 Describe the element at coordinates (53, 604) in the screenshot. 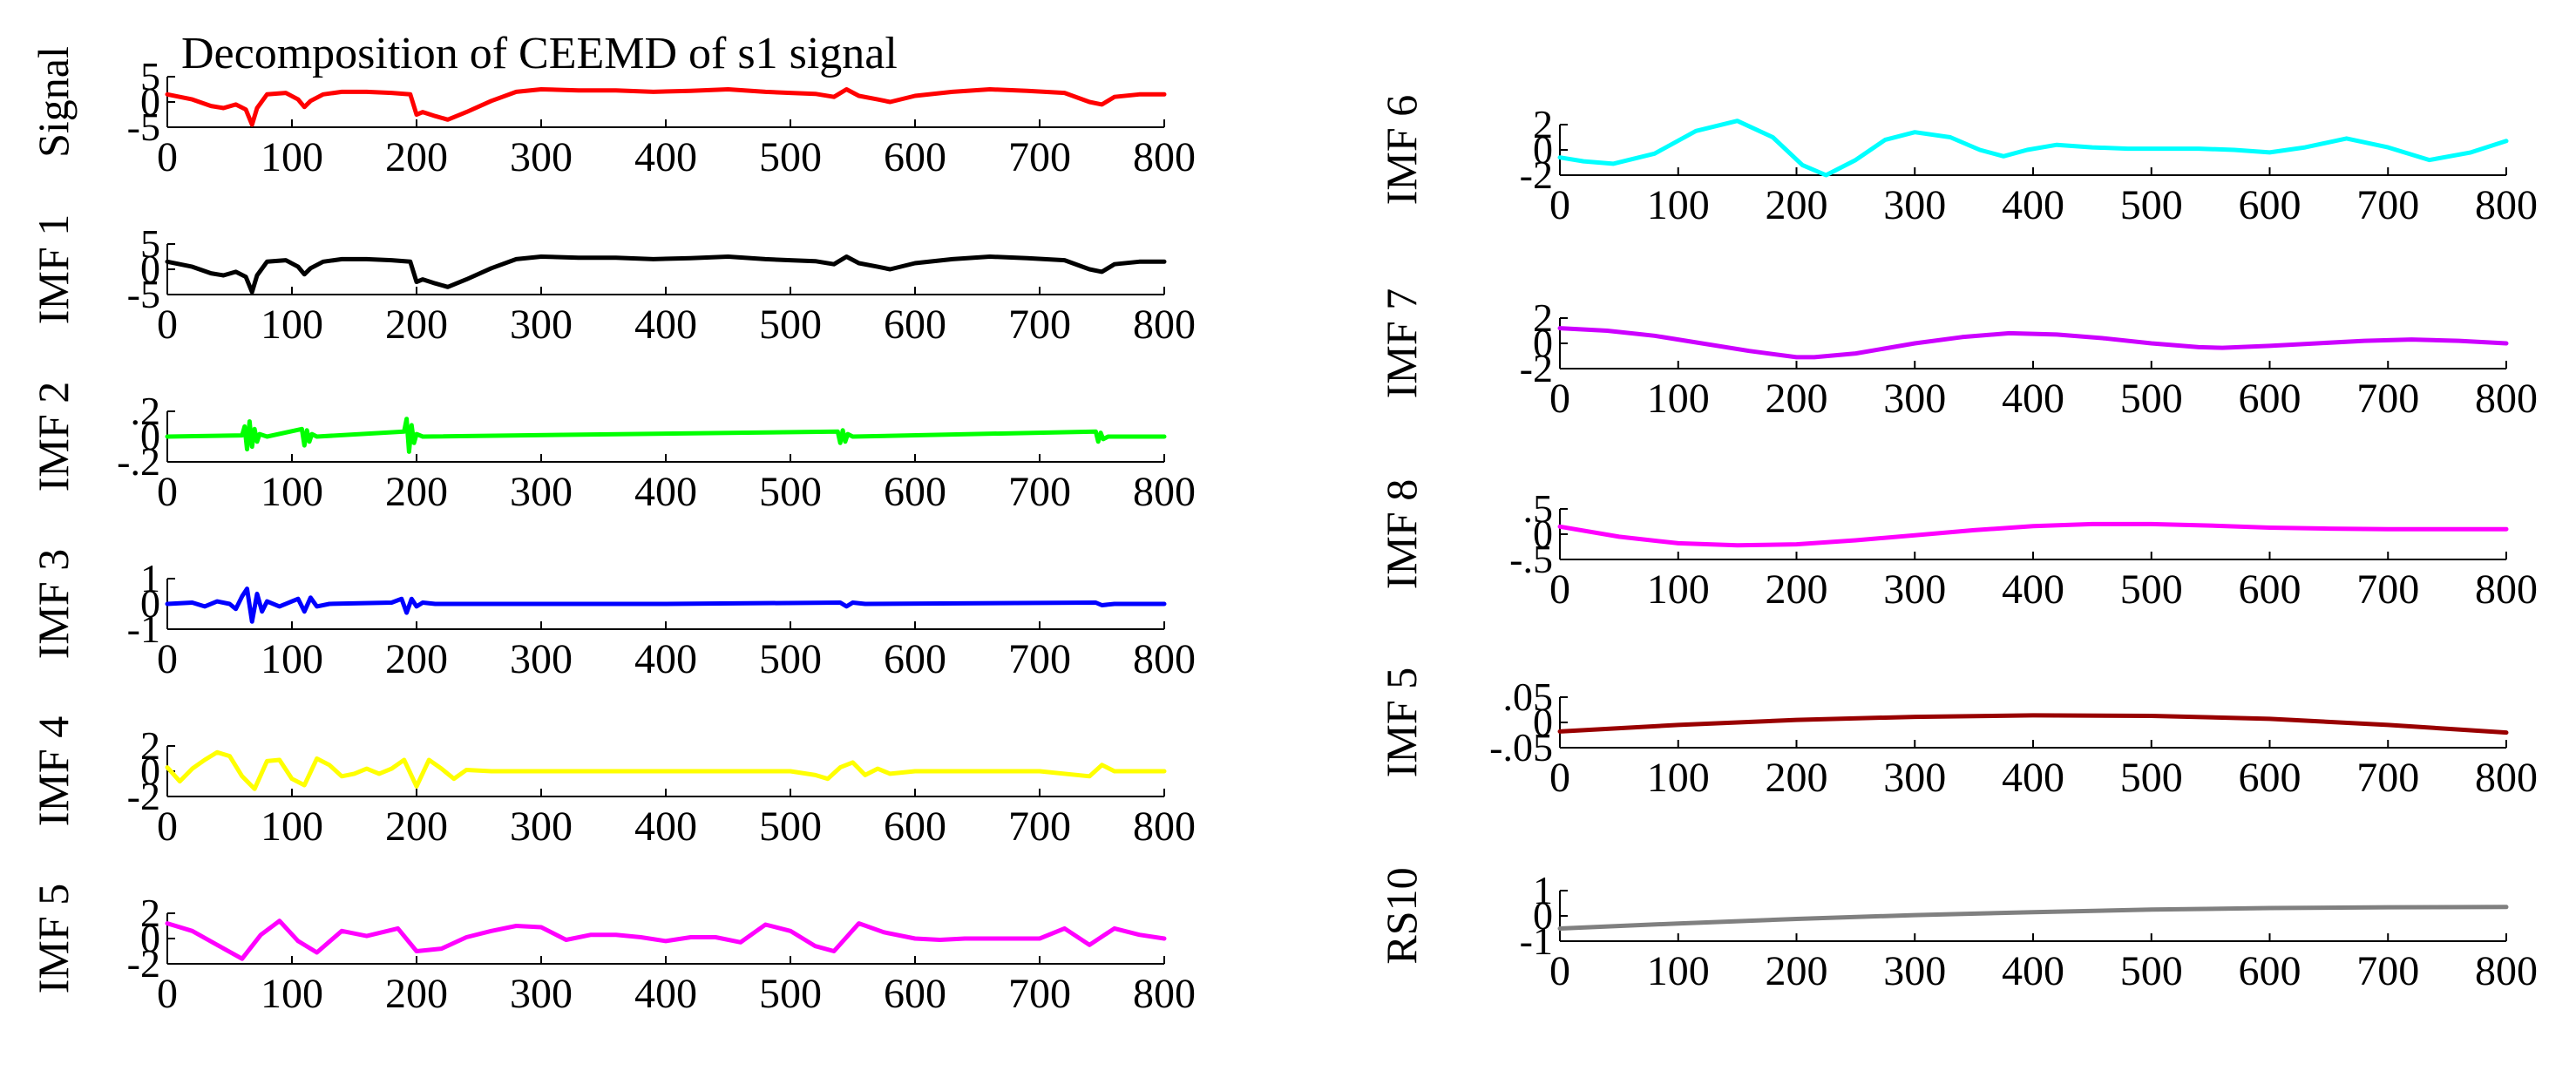

I see `y-axis-label: IMF 3` at that location.